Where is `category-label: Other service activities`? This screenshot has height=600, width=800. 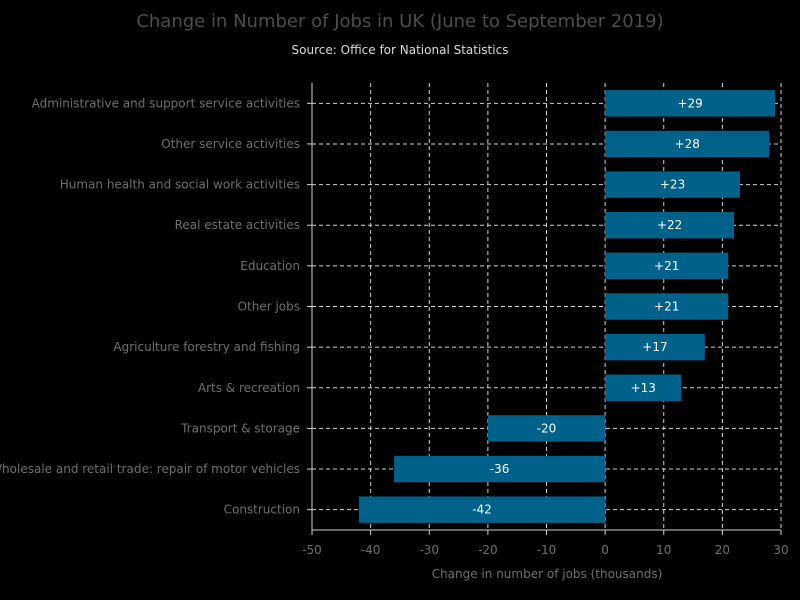 category-label: Other service activities is located at coordinates (230, 144).